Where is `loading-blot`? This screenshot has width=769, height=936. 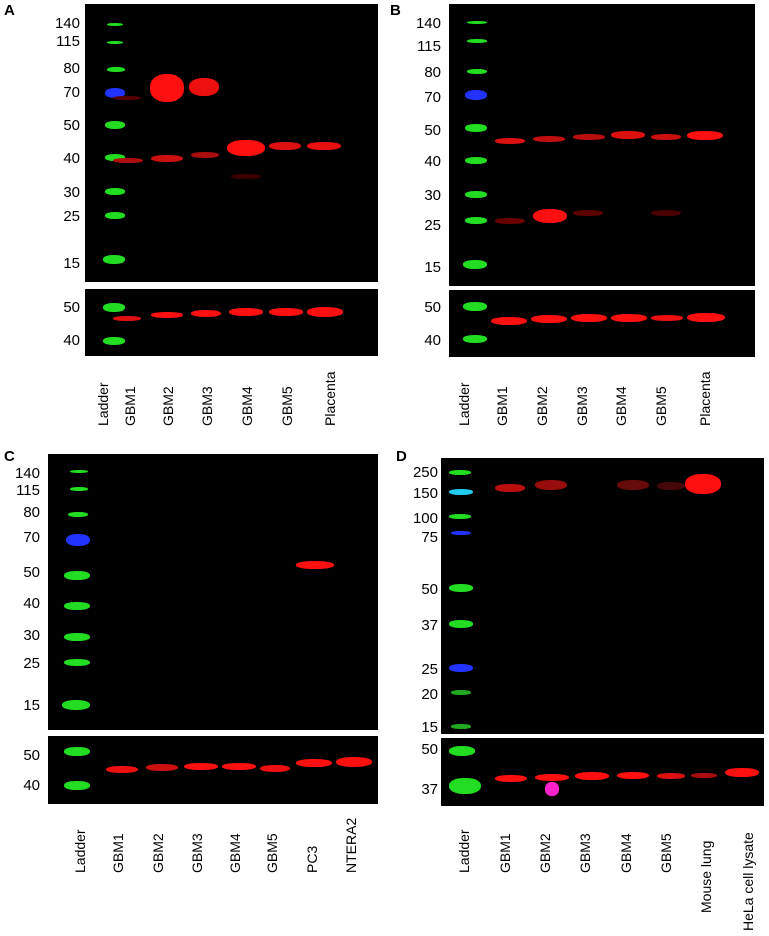 loading-blot is located at coordinates (213, 770).